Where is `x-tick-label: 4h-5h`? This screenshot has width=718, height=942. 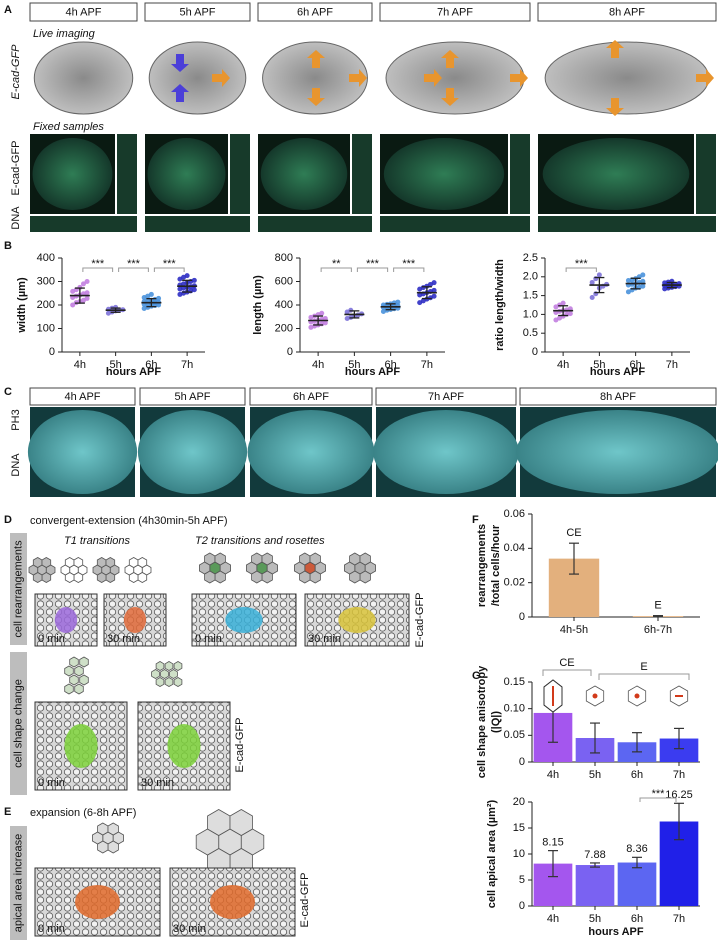
x-tick-label: 4h-5h is located at coordinates (574, 630).